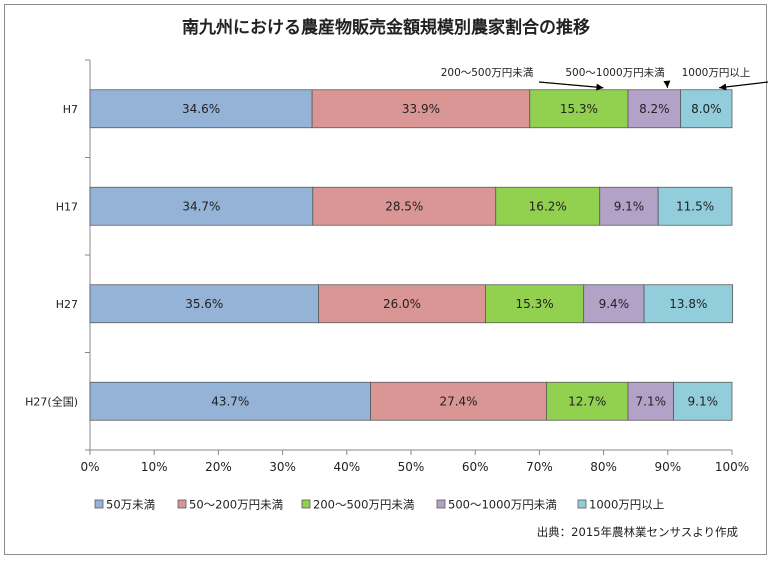  What do you see at coordinates (615, 73) in the screenshot?
I see `annotation-label: 500～1000万円未満` at bounding box center [615, 73].